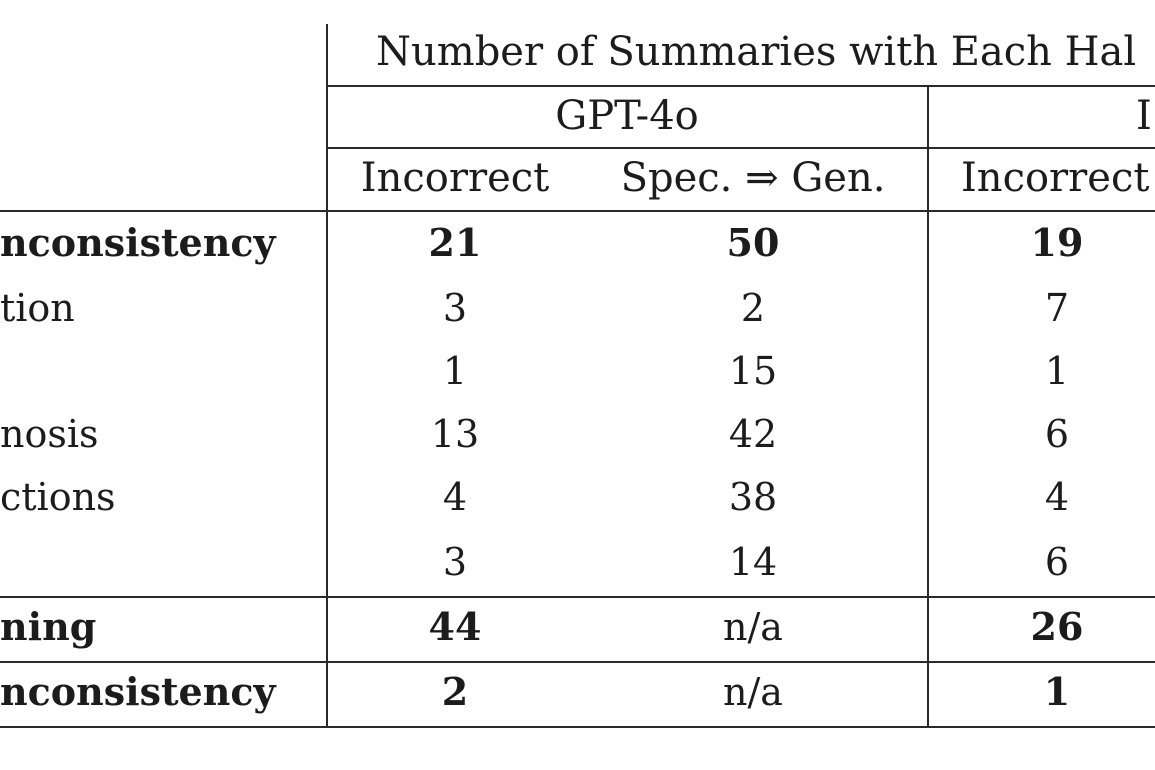 Image resolution: width=1155 pixels, height=770 pixels. I want to click on model-header-partial: I, so click(1144, 116).